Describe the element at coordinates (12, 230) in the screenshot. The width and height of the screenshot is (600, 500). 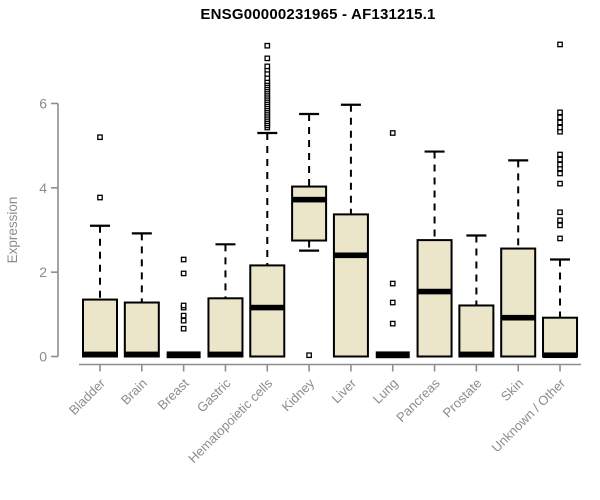
I see `y-axis-title: Expression` at that location.